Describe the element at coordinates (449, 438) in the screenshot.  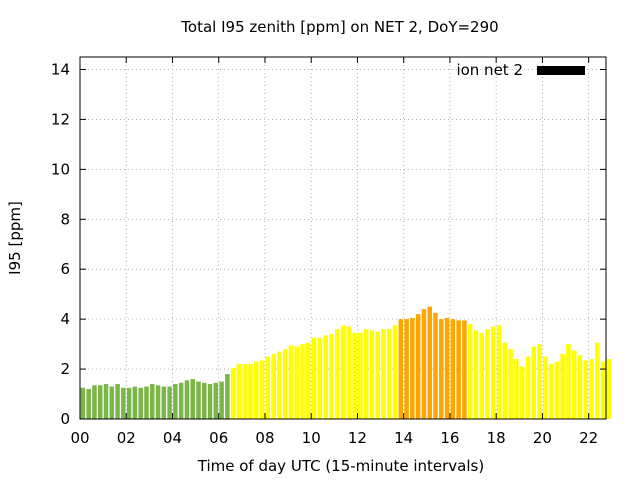
I see `x-tick-label: 16` at that location.